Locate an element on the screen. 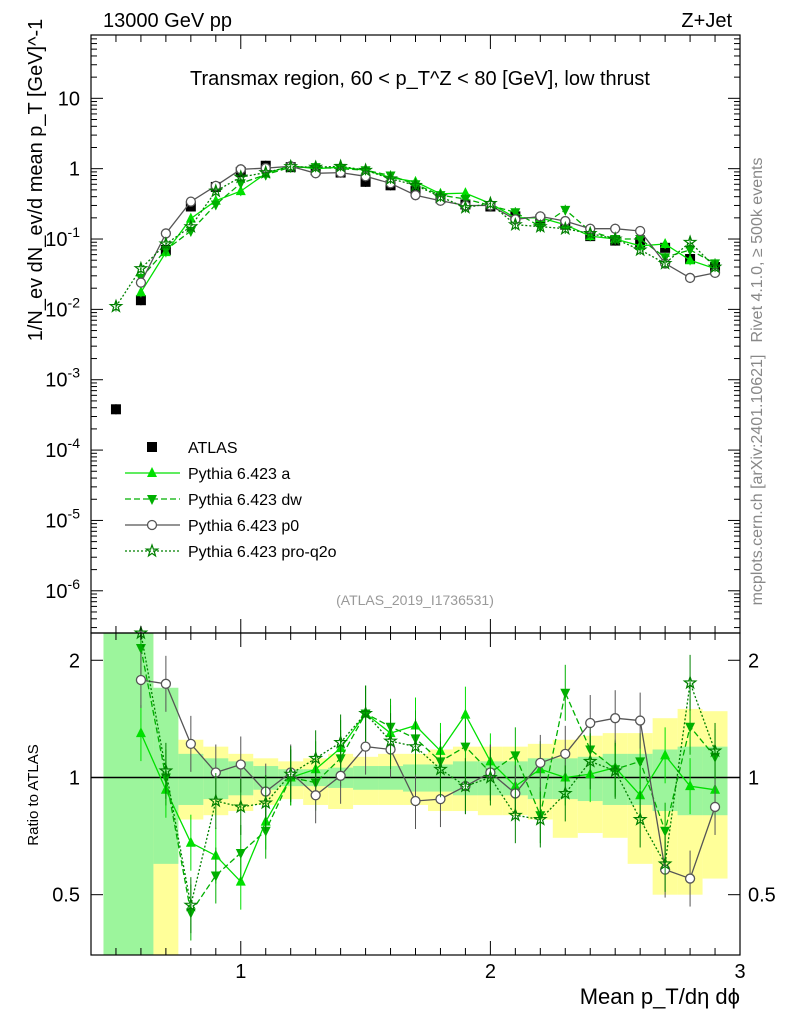  y-tick-exponent: -6 is located at coordinates (74, 584).